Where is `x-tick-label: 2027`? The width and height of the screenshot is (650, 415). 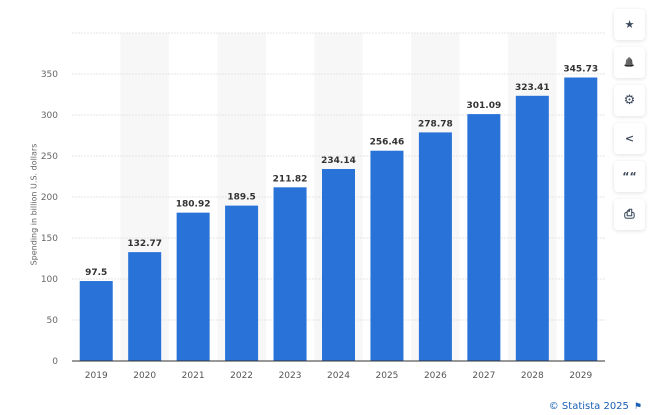 x-tick-label: 2027 is located at coordinates (483, 376).